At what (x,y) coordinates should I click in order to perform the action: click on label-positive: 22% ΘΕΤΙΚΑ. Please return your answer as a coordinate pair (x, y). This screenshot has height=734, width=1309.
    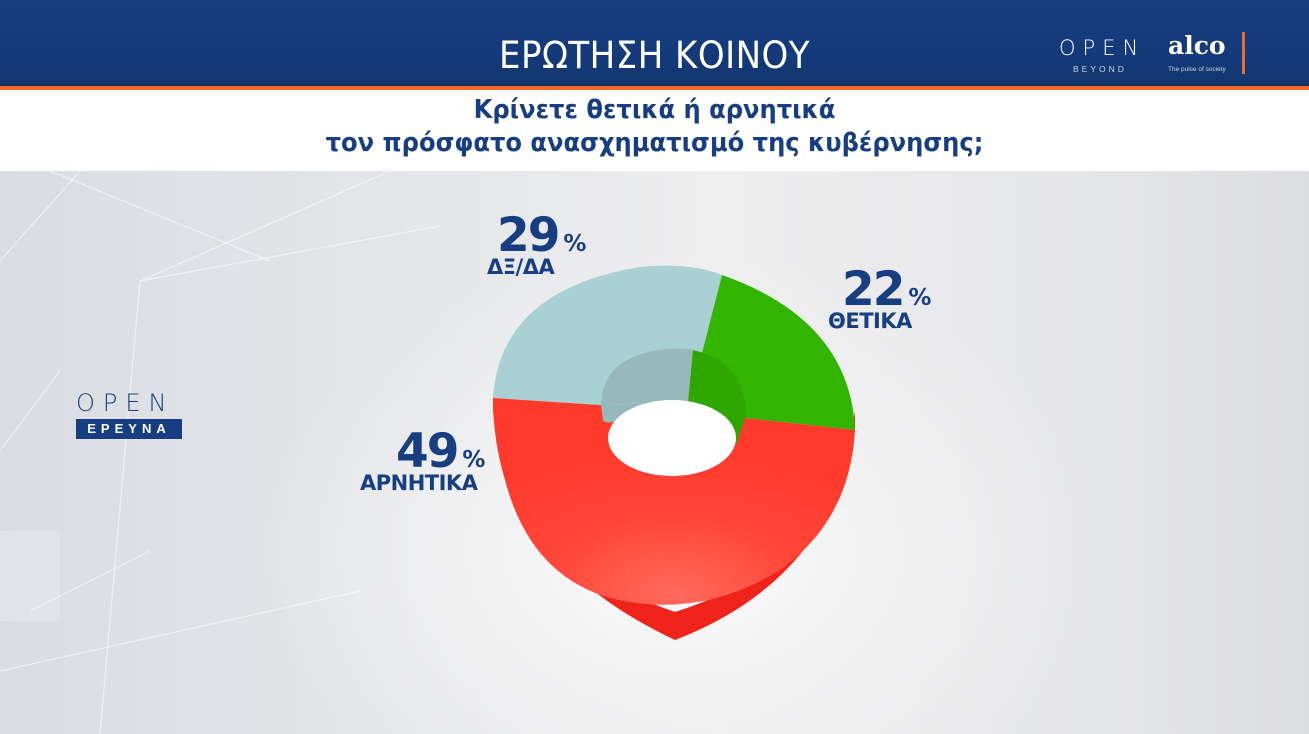
    Looking at the image, I should click on (880, 297).